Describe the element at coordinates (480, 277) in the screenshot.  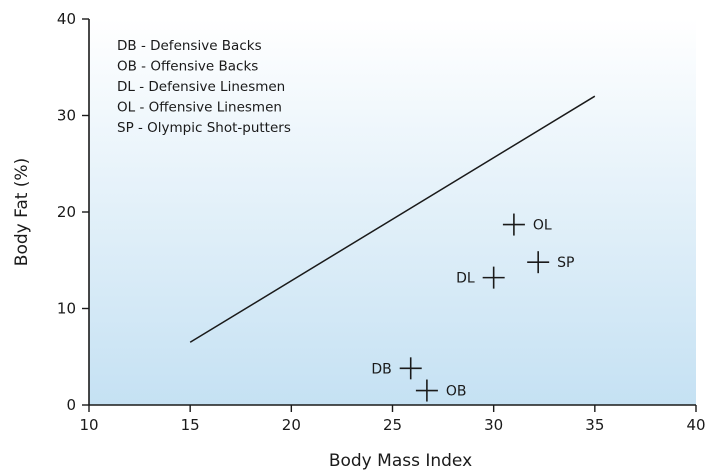
I see `data-point-dl: DL` at that location.